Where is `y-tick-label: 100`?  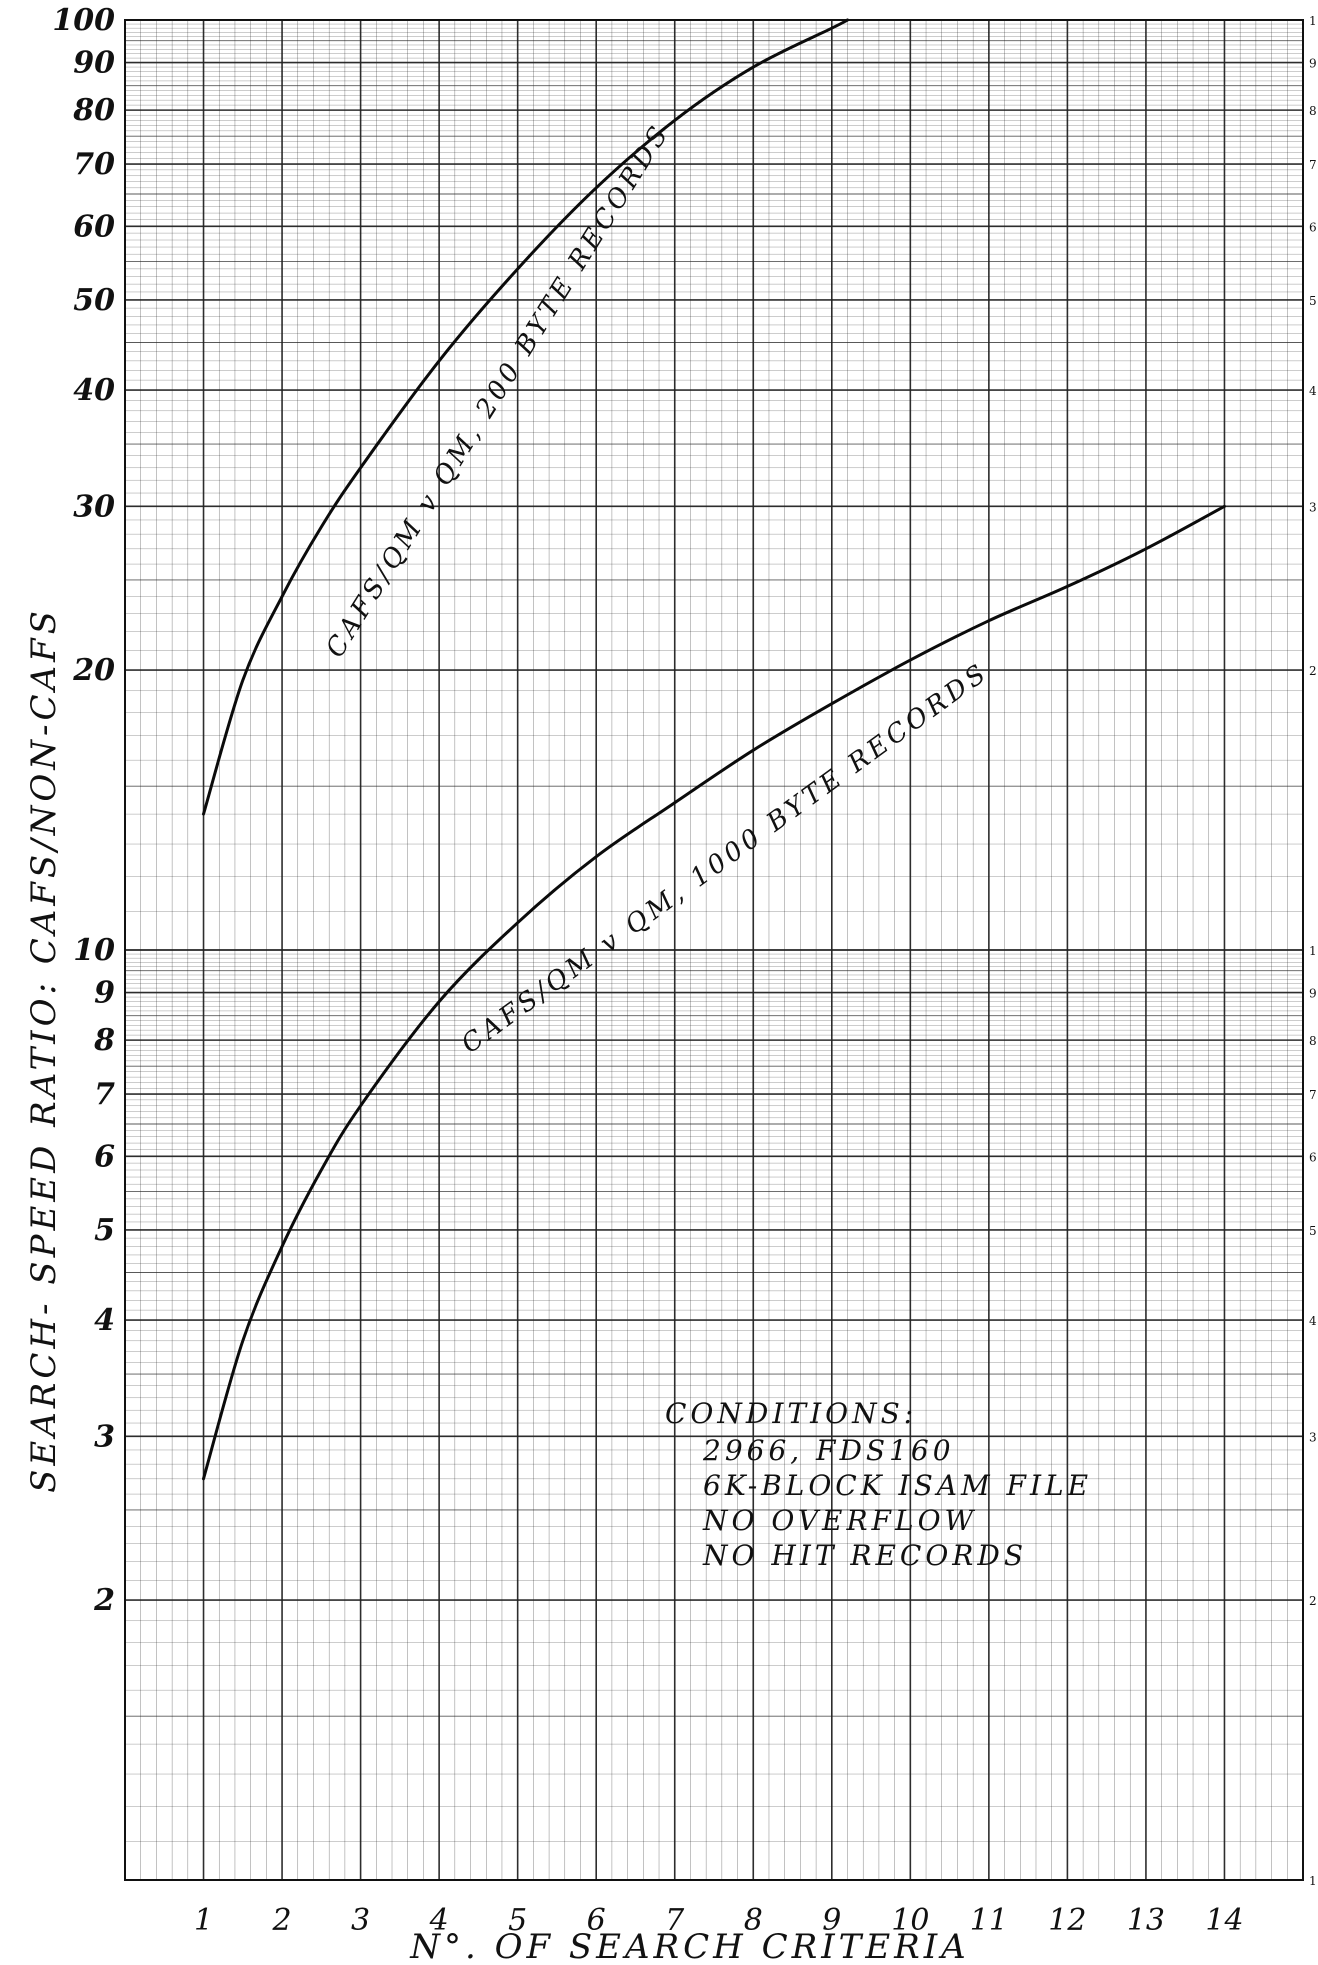 y-tick-label: 100 is located at coordinates (83, 20).